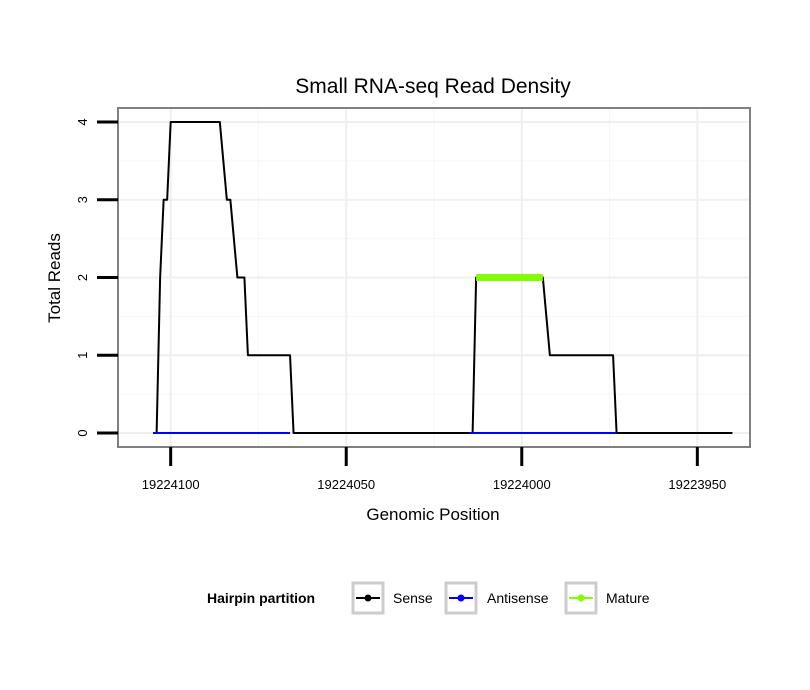 The width and height of the screenshot is (810, 690). I want to click on y-tick-label: 3, so click(82, 199).